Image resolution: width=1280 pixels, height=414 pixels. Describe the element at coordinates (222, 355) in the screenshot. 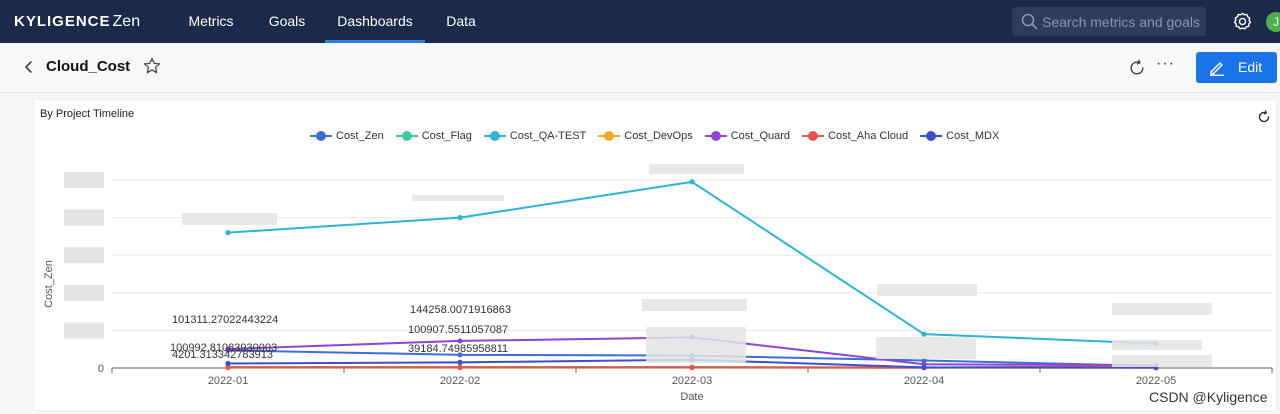

I see `data-label: 4201.313342783913` at that location.